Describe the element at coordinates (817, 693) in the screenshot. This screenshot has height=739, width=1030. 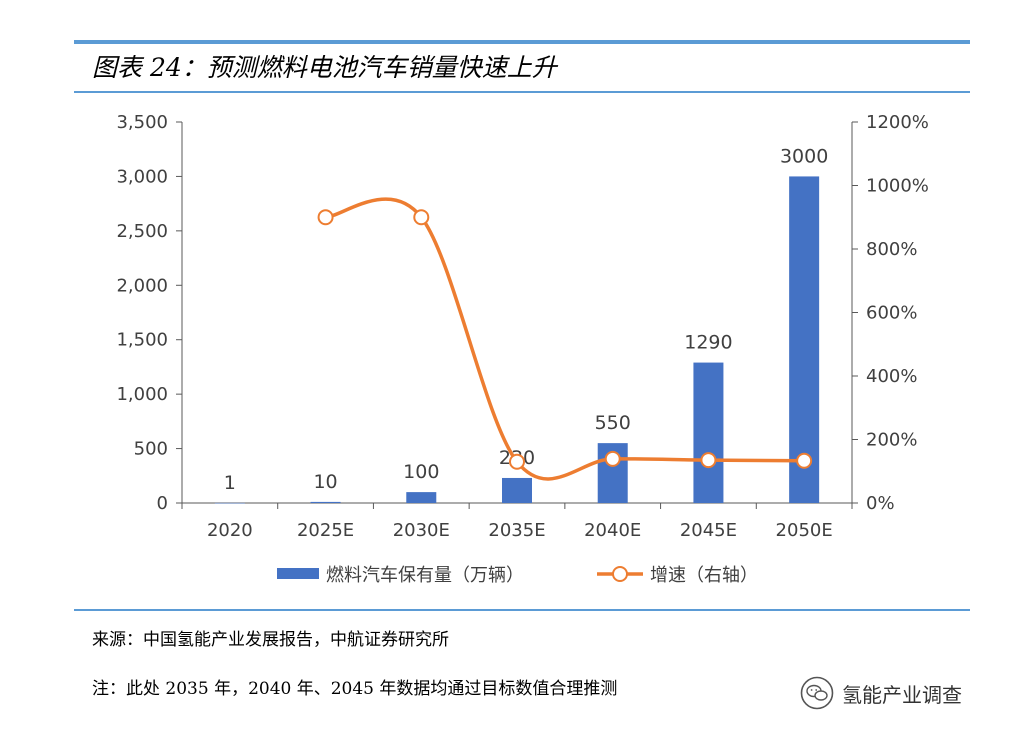
I see `wechat-icon` at that location.